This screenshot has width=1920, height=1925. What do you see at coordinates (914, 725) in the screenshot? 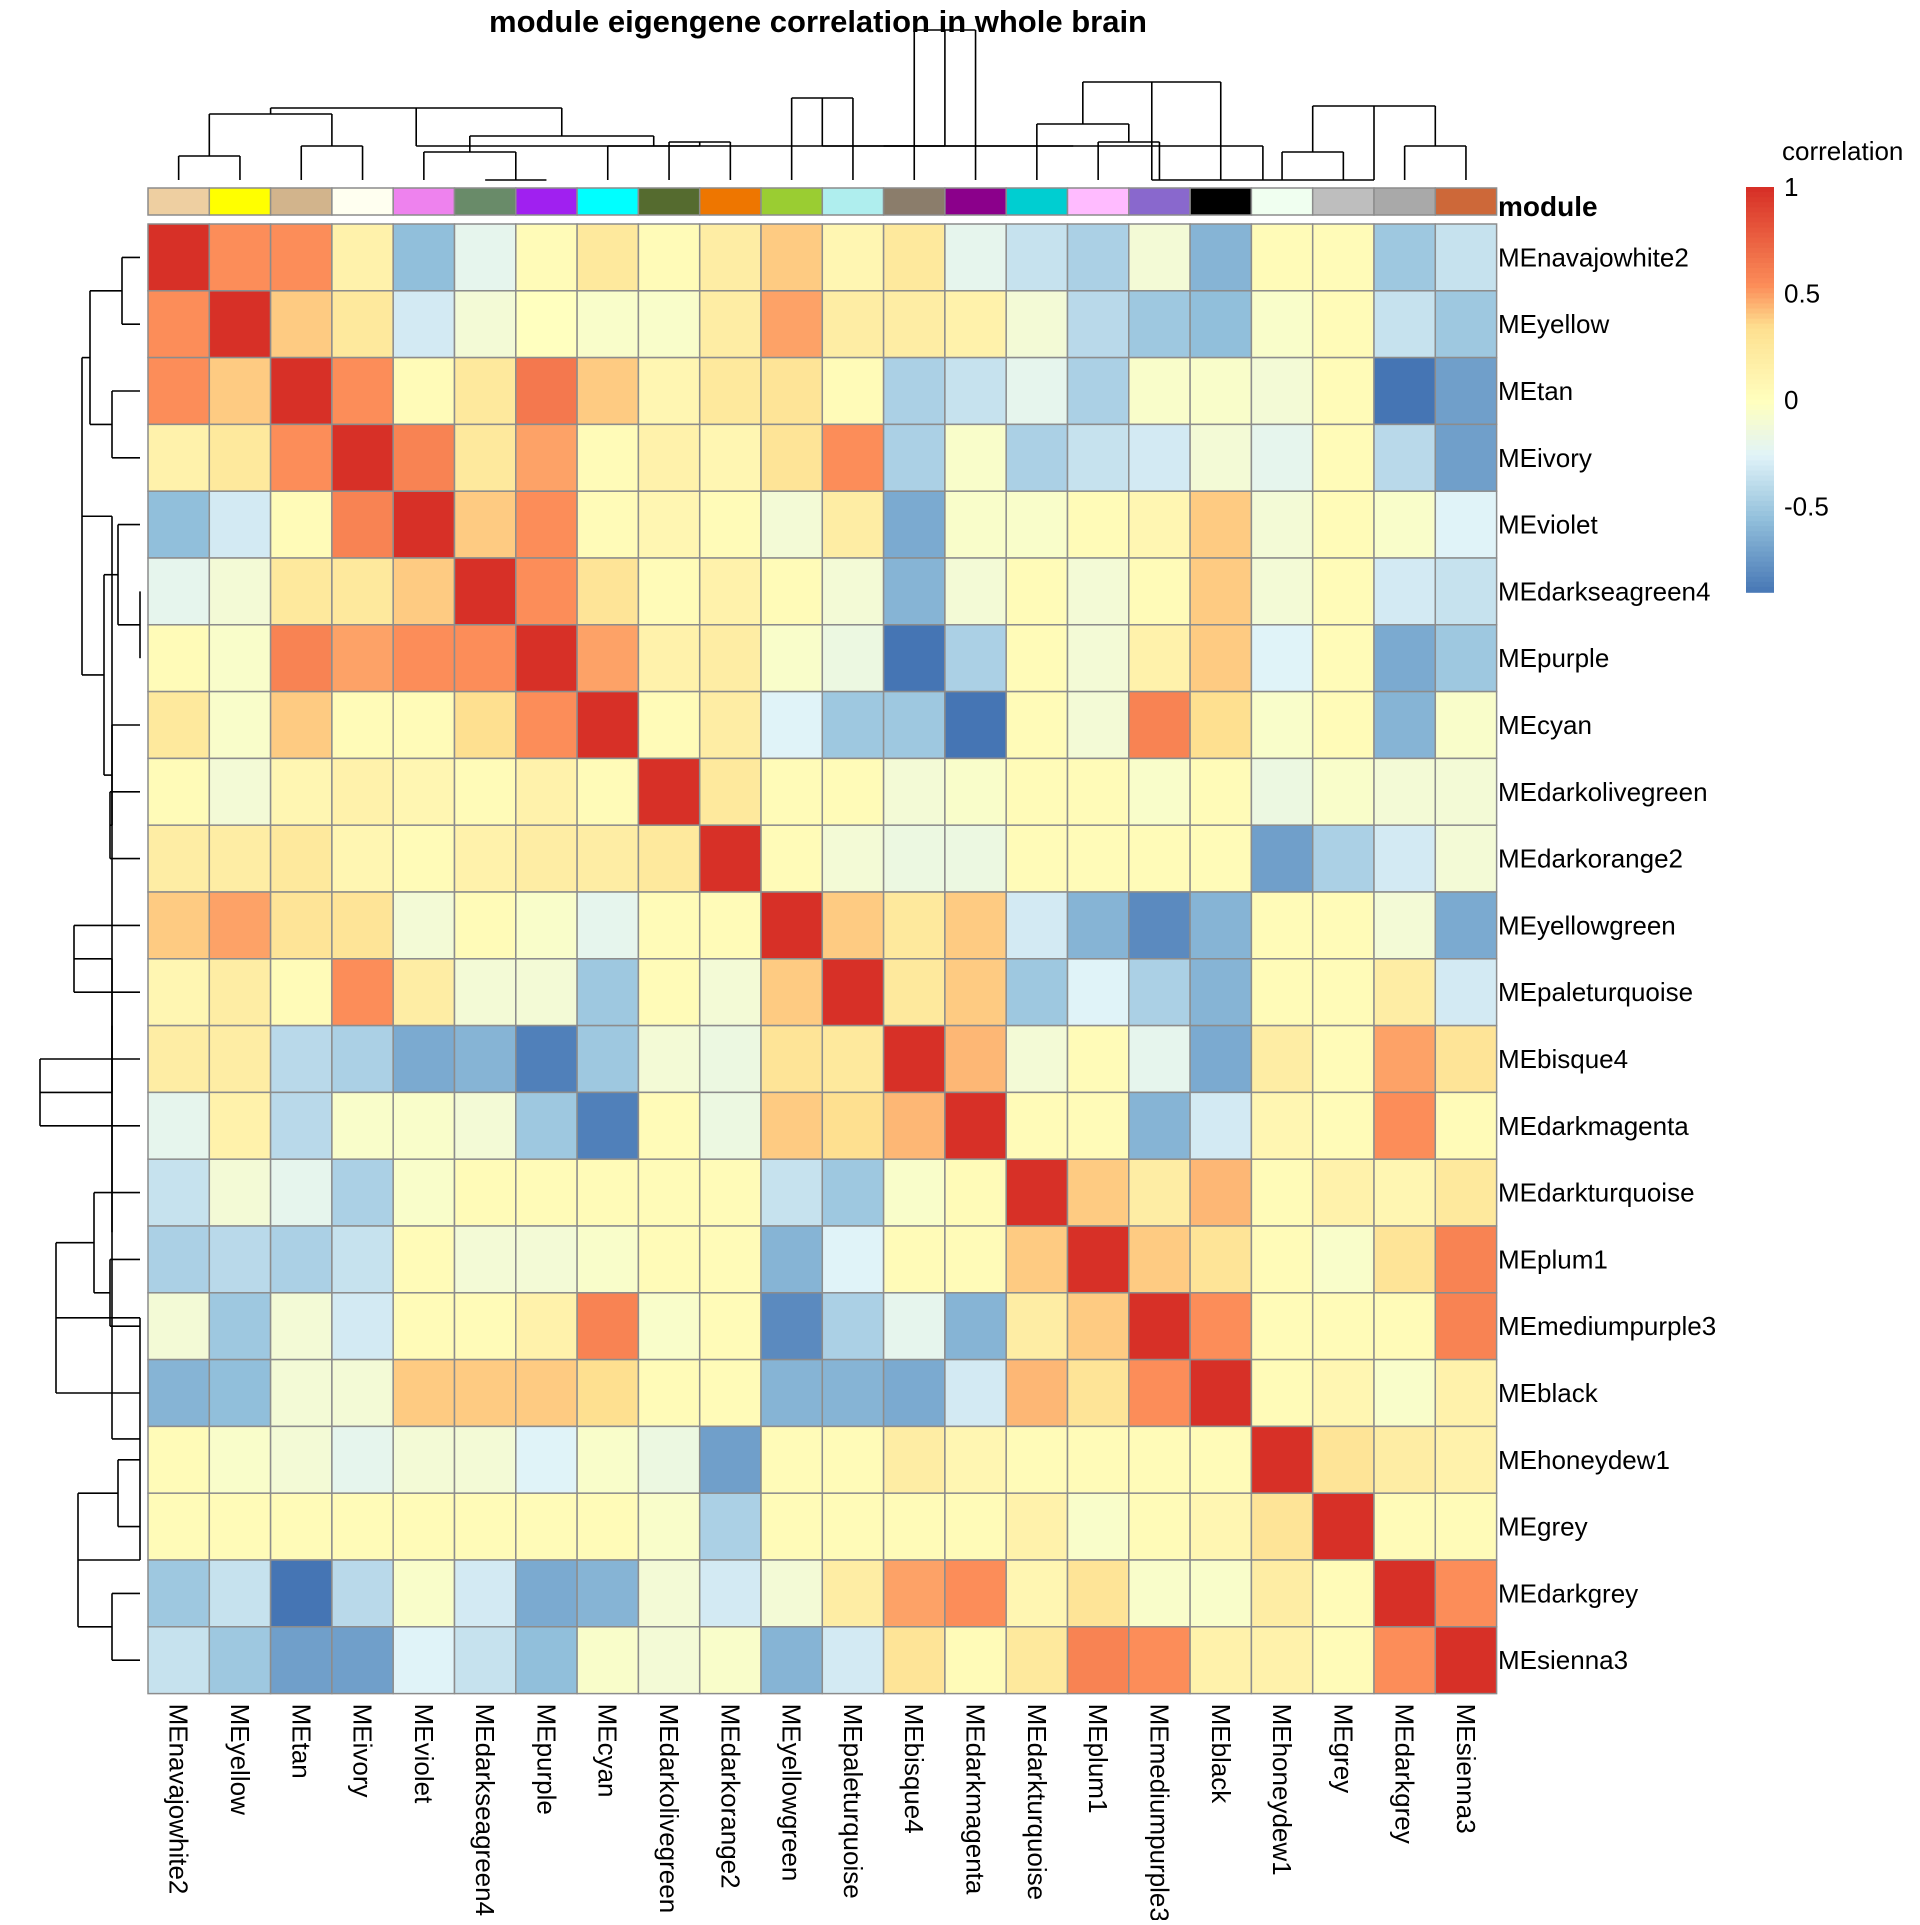
I see `heatmap-cell-MEcyan-MEbisque4` at bounding box center [914, 725].